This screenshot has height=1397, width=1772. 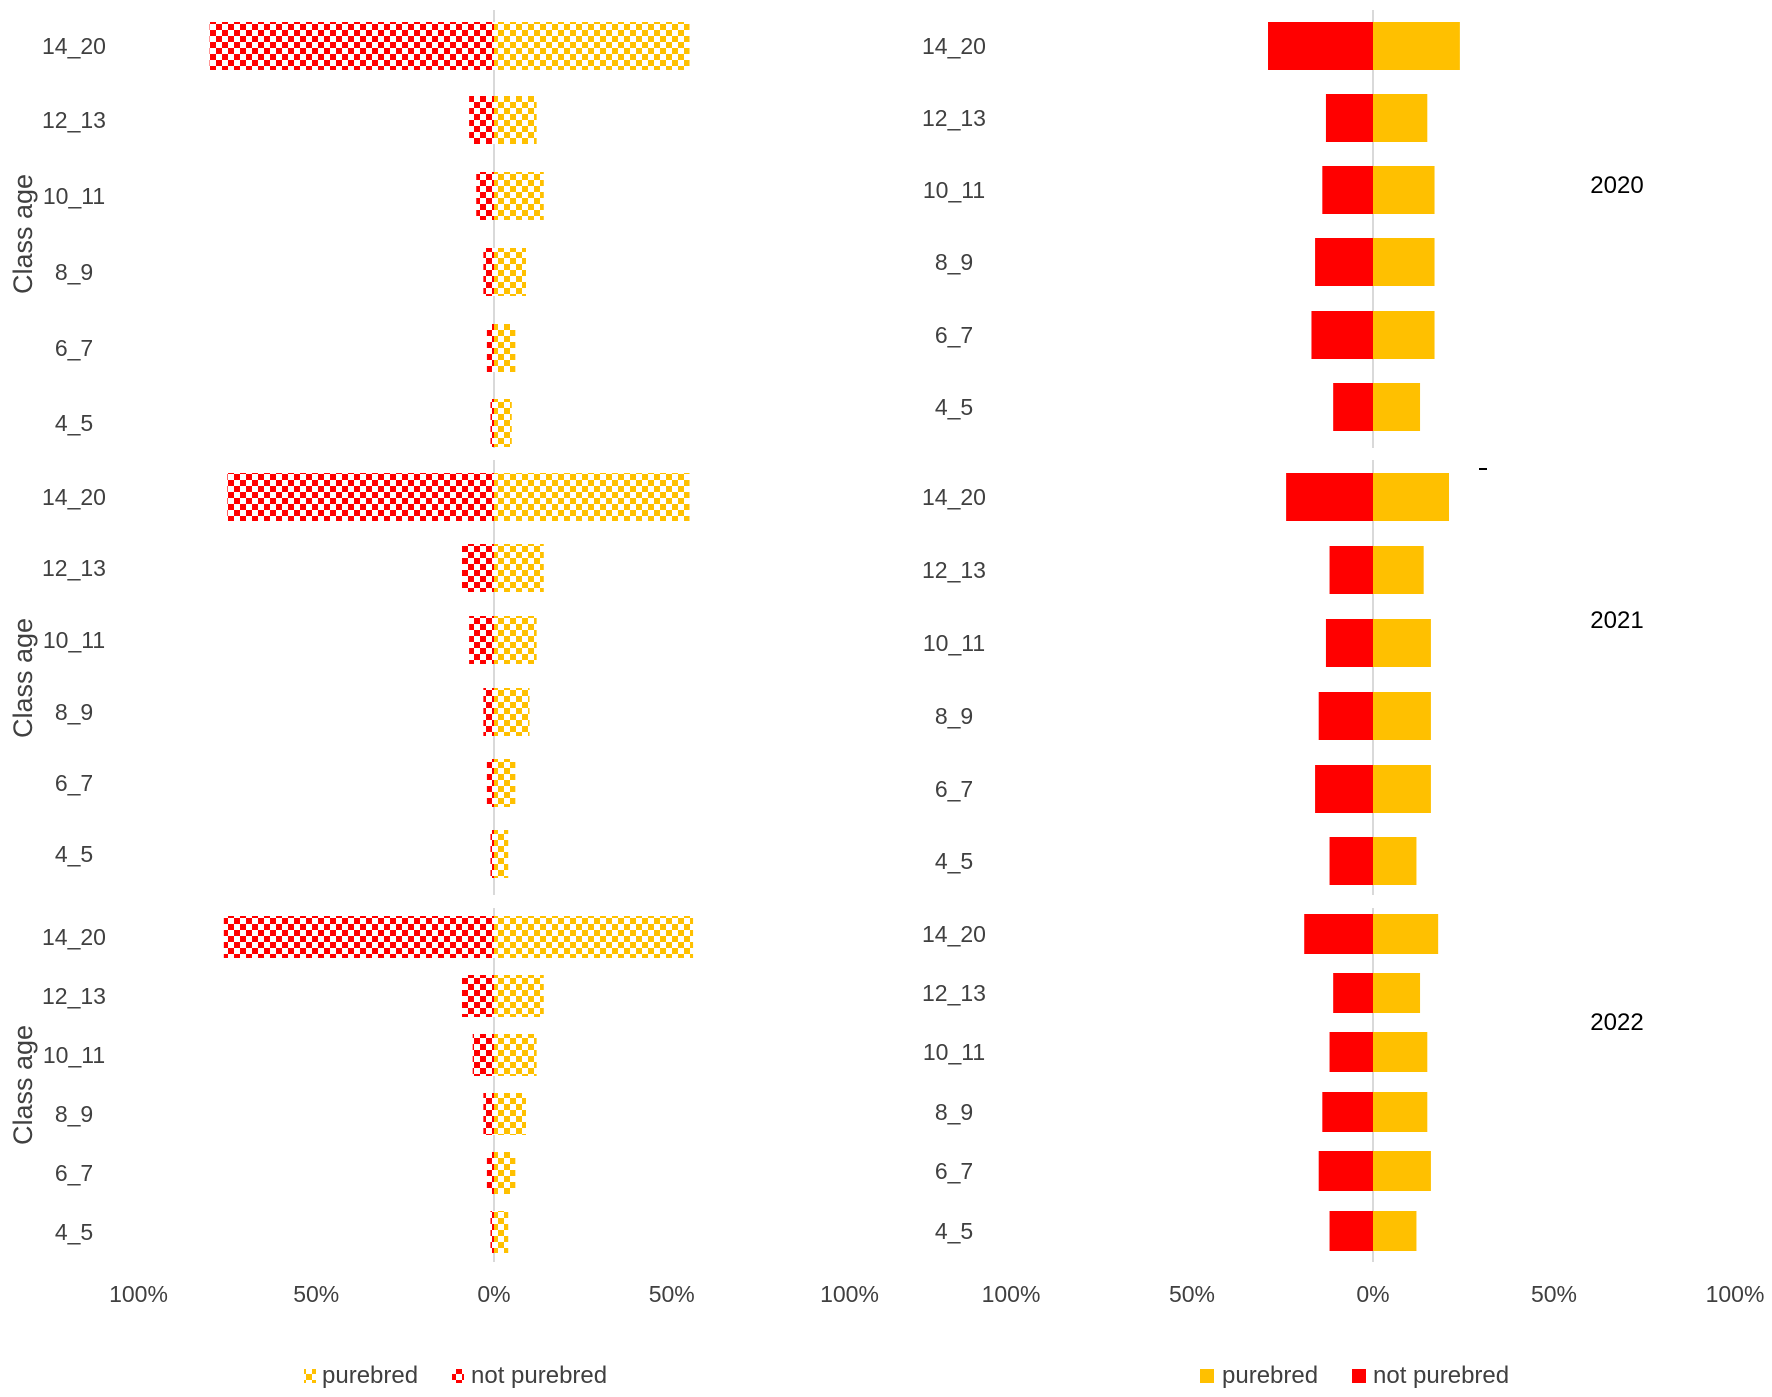 I want to click on legend-swatch-purebred, so click(x=1207, y=1376).